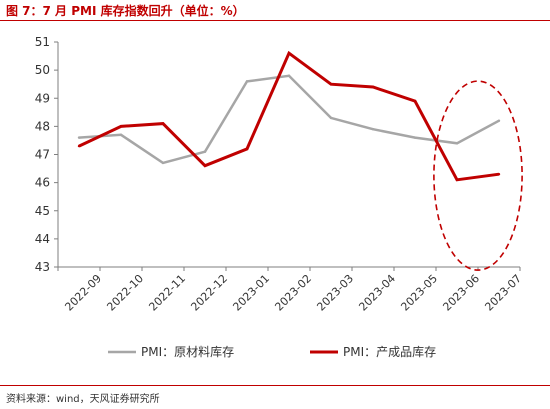  I want to click on x-tick-label: 2022-09, so click(83, 293).